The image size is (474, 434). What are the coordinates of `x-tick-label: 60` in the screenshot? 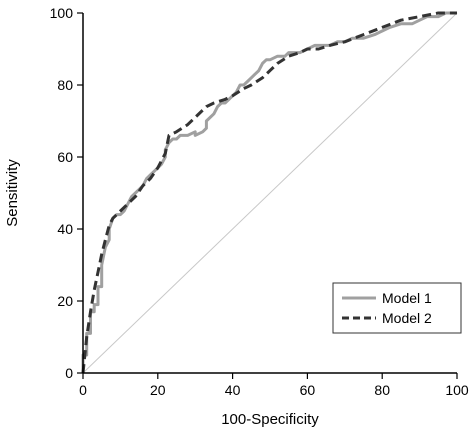 It's located at (308, 390).